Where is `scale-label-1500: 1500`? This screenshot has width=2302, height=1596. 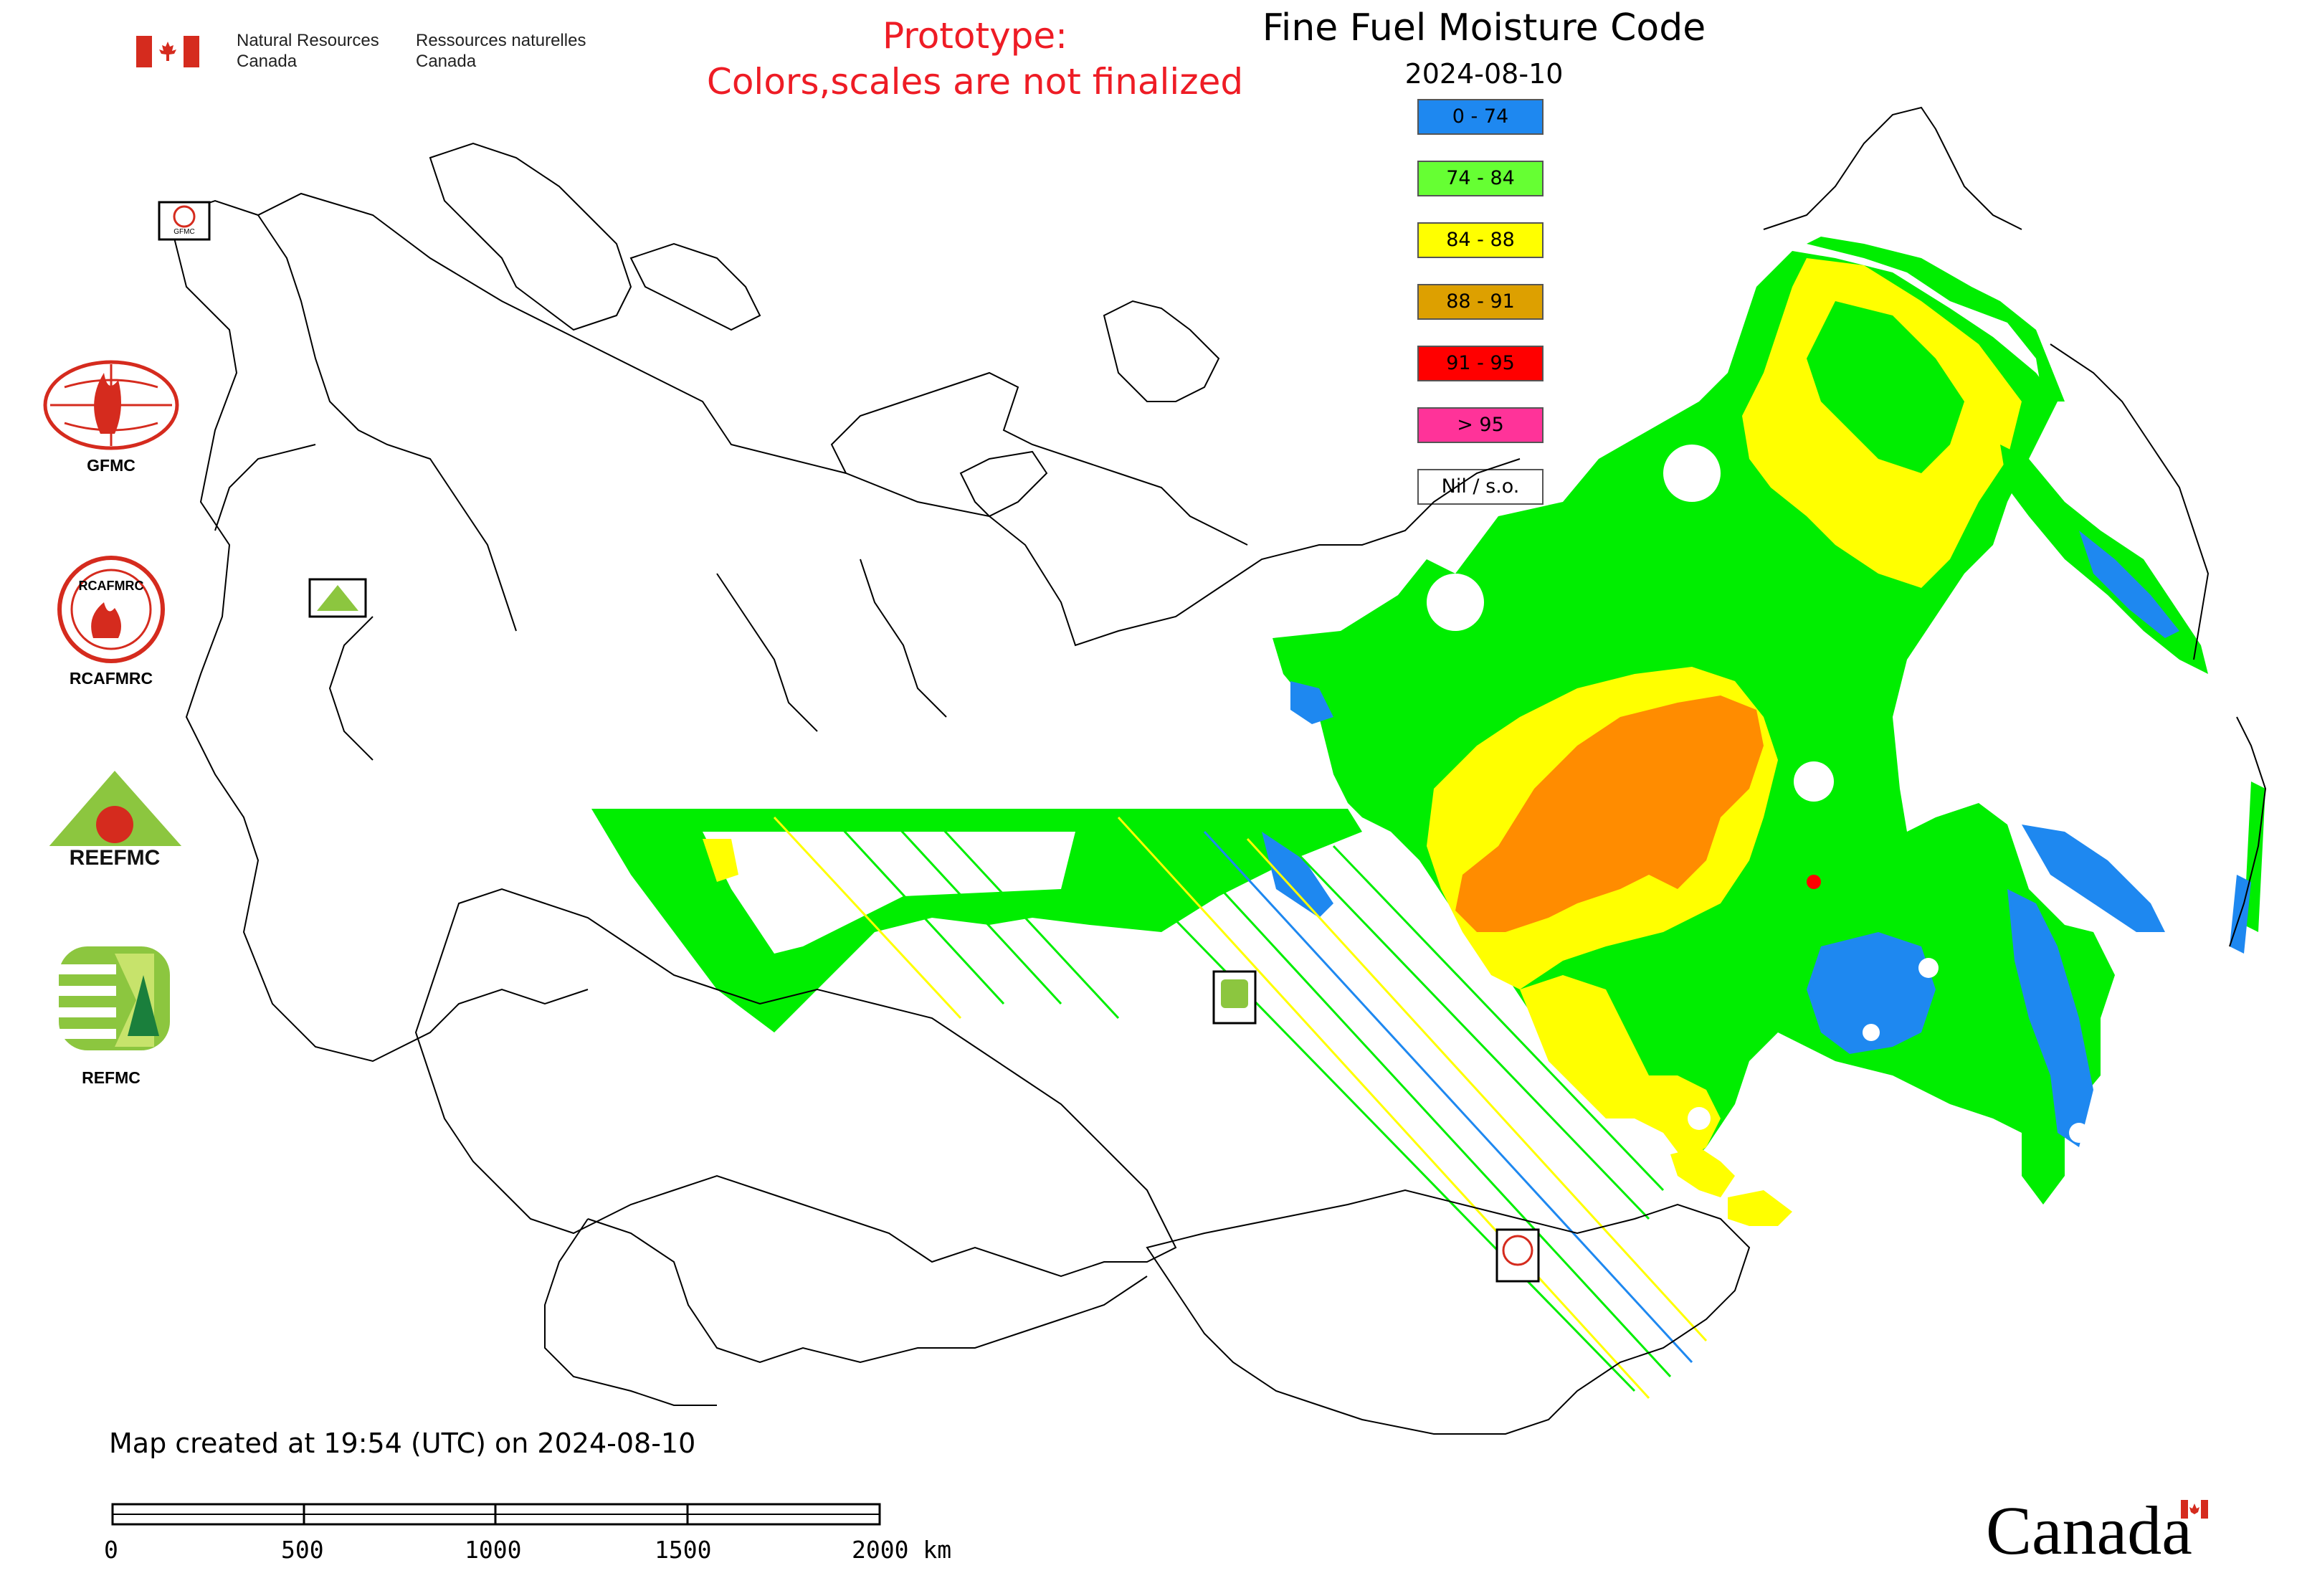 scale-label-1500: 1500 is located at coordinates (684, 1550).